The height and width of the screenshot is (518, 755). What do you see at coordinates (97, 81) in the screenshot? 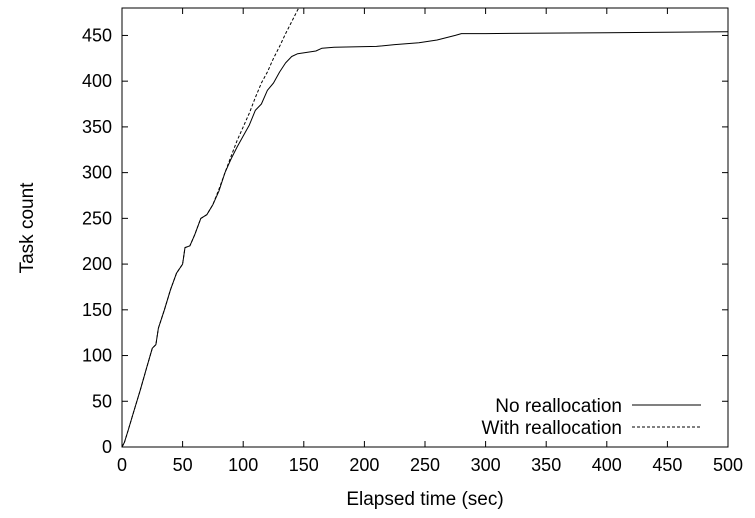
I see `y-tick-label: 400` at bounding box center [97, 81].